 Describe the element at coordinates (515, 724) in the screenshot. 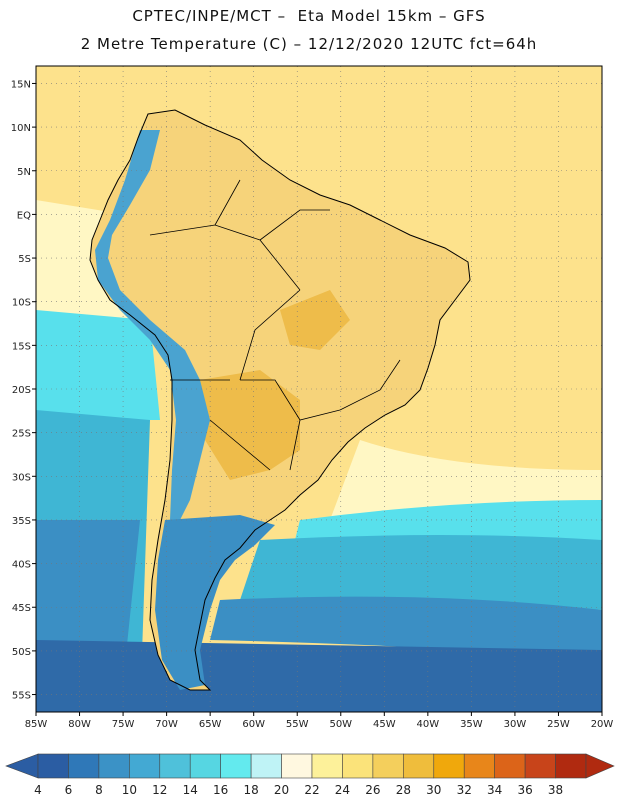

I see `lon-tick-label: 30W` at that location.